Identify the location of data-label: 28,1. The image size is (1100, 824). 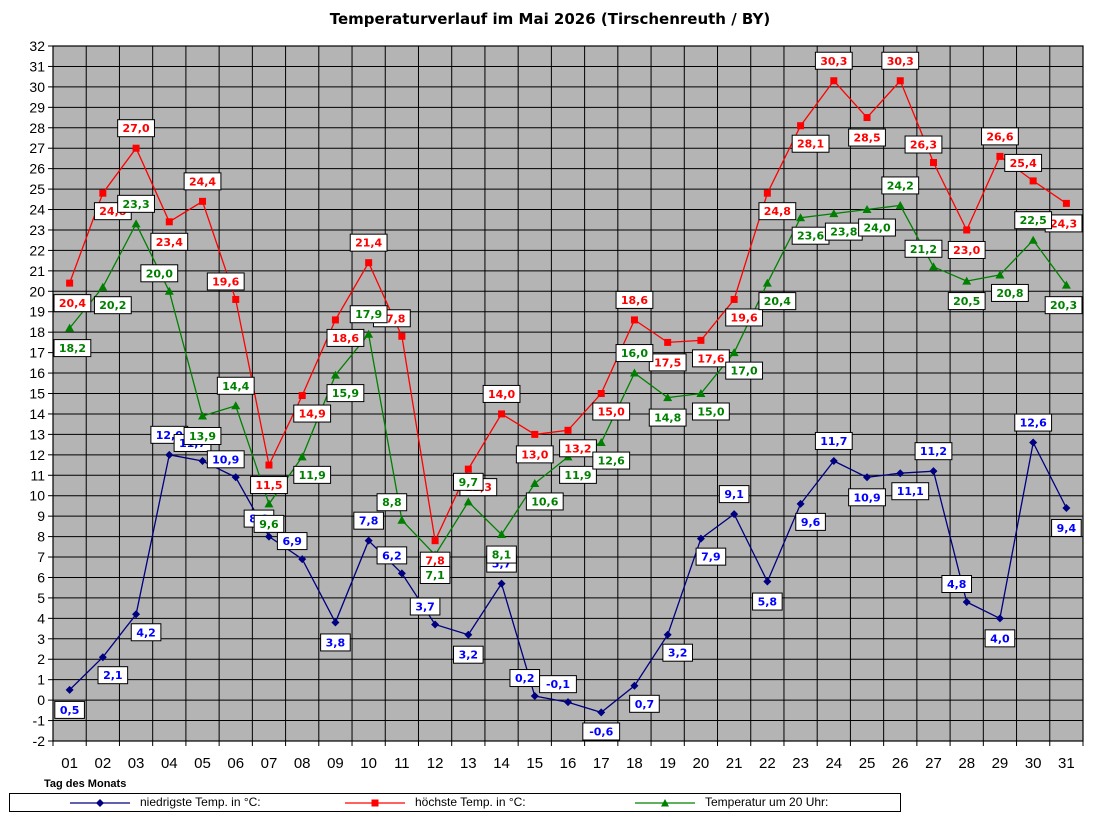
(810, 143).